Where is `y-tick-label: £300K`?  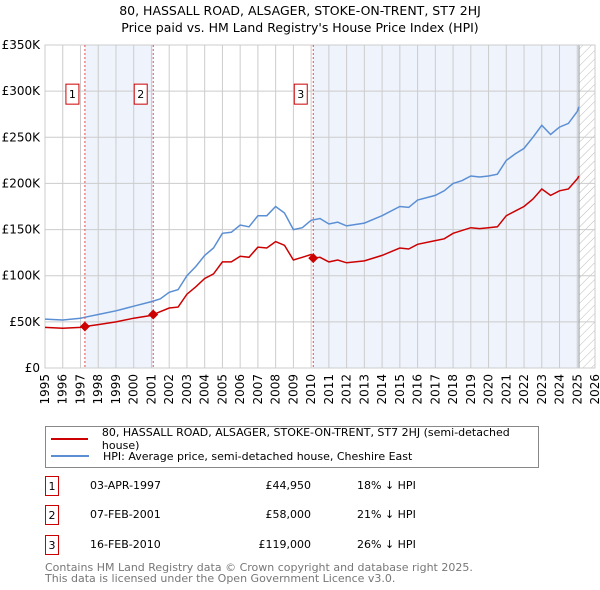 y-tick-label: £300K is located at coordinates (22, 91).